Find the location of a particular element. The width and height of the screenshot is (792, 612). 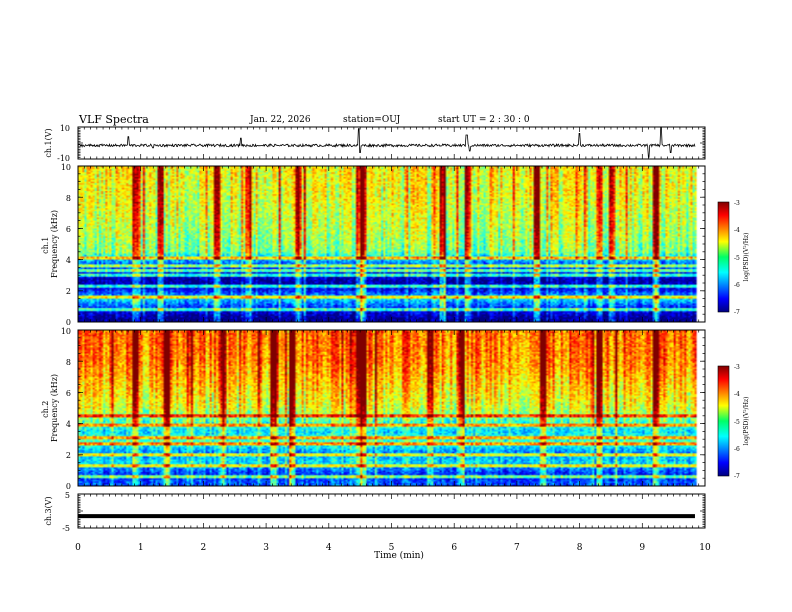

ch1-spectrogram-ylabel: ch.1 Frequency (kHz) is located at coordinates (50, 244).